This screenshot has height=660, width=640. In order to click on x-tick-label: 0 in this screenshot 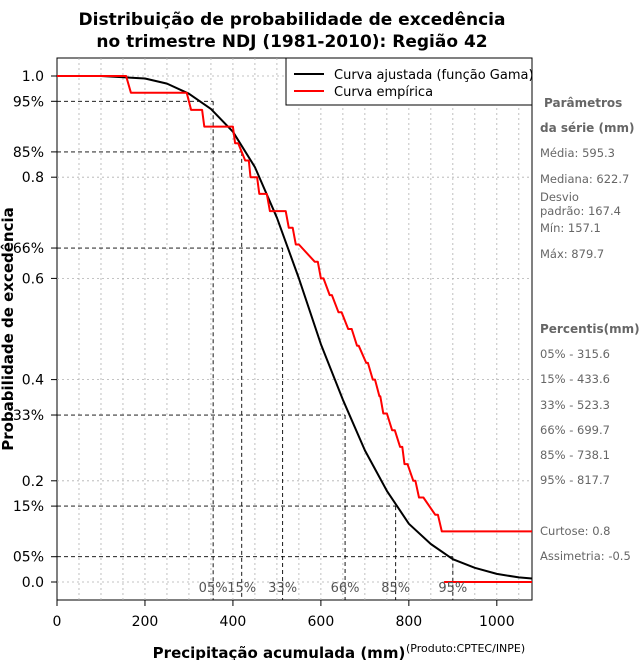, I will do `click(57, 622)`.